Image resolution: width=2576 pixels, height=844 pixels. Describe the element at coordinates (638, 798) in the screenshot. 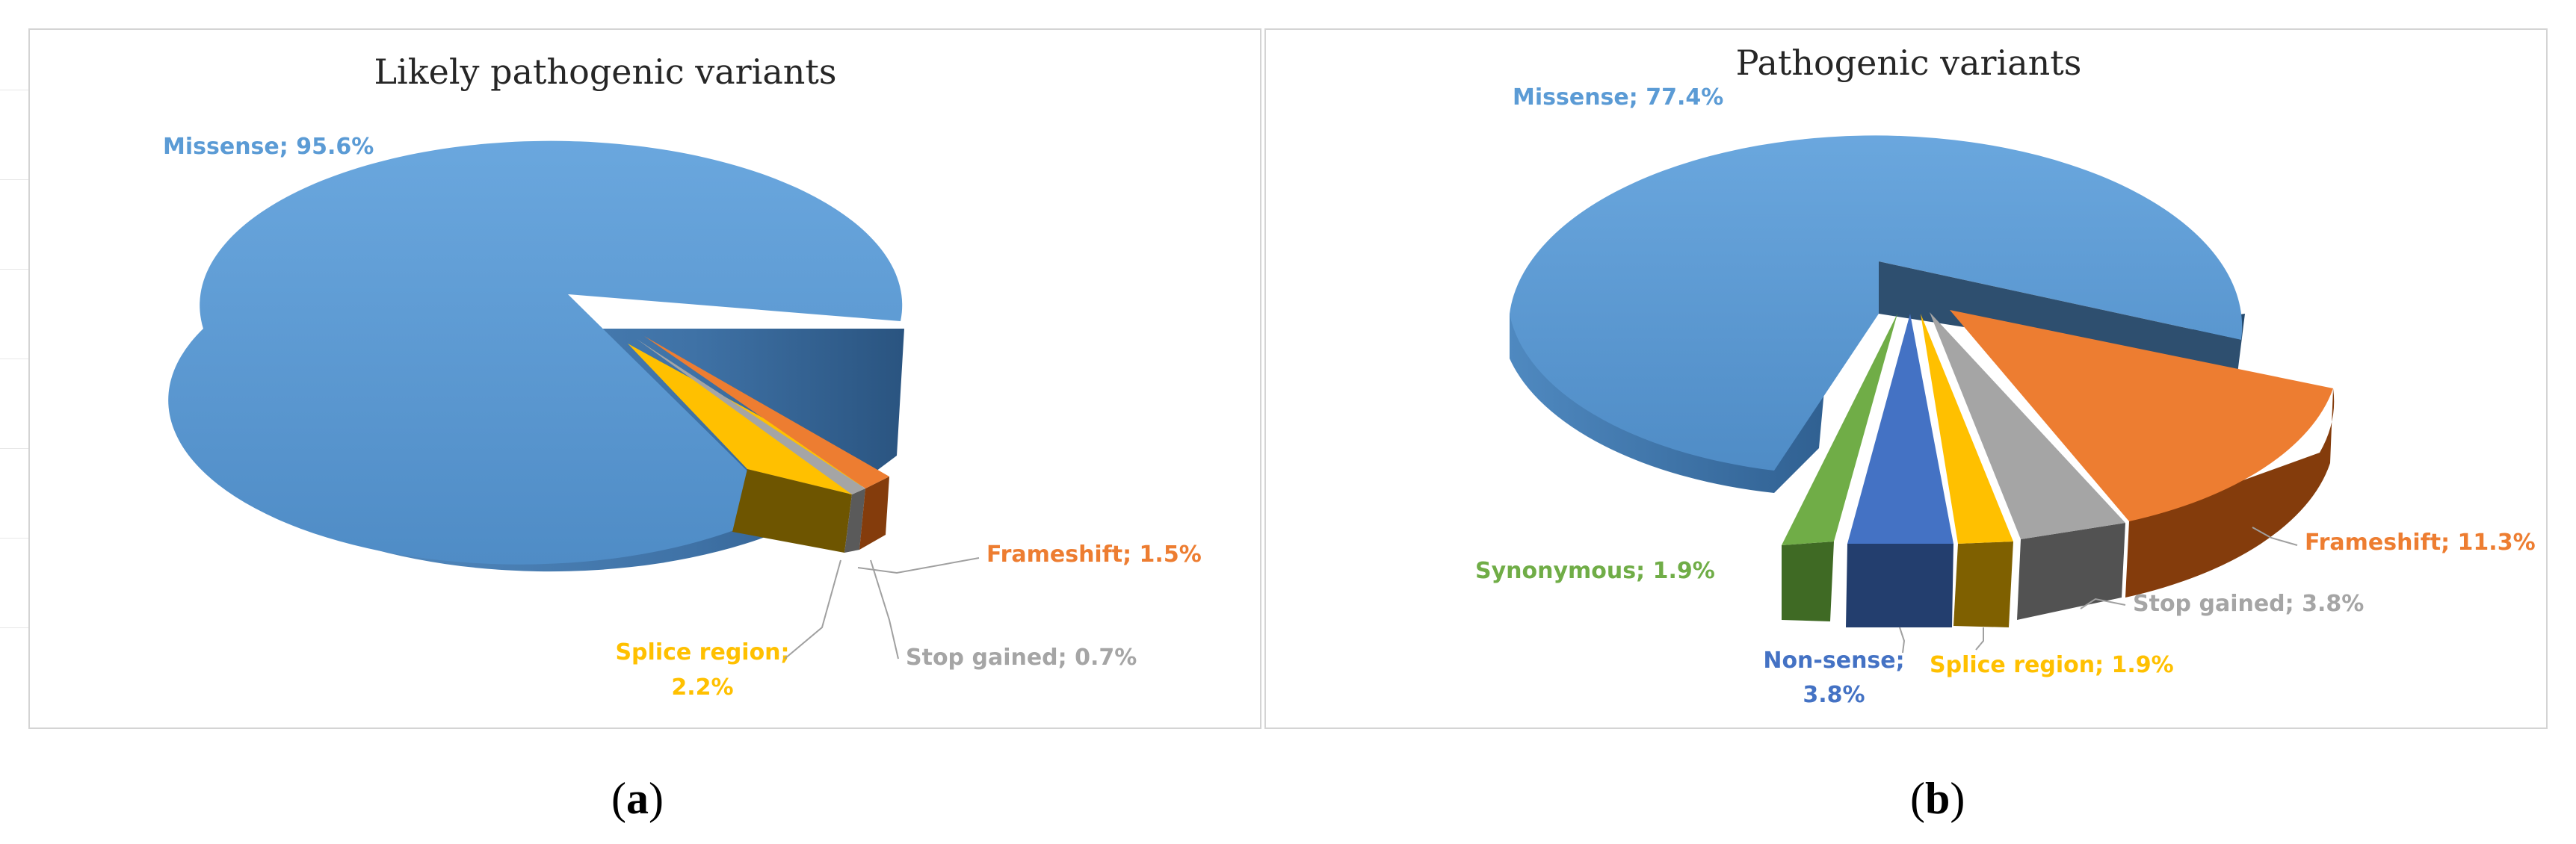

I see `panel-caption-a: (a)` at that location.